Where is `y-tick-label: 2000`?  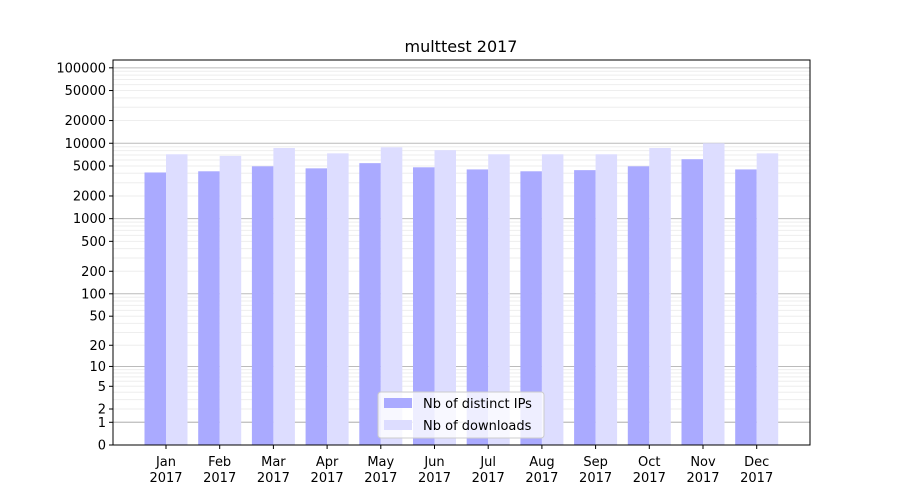 y-tick-label: 2000 is located at coordinates (89, 196).